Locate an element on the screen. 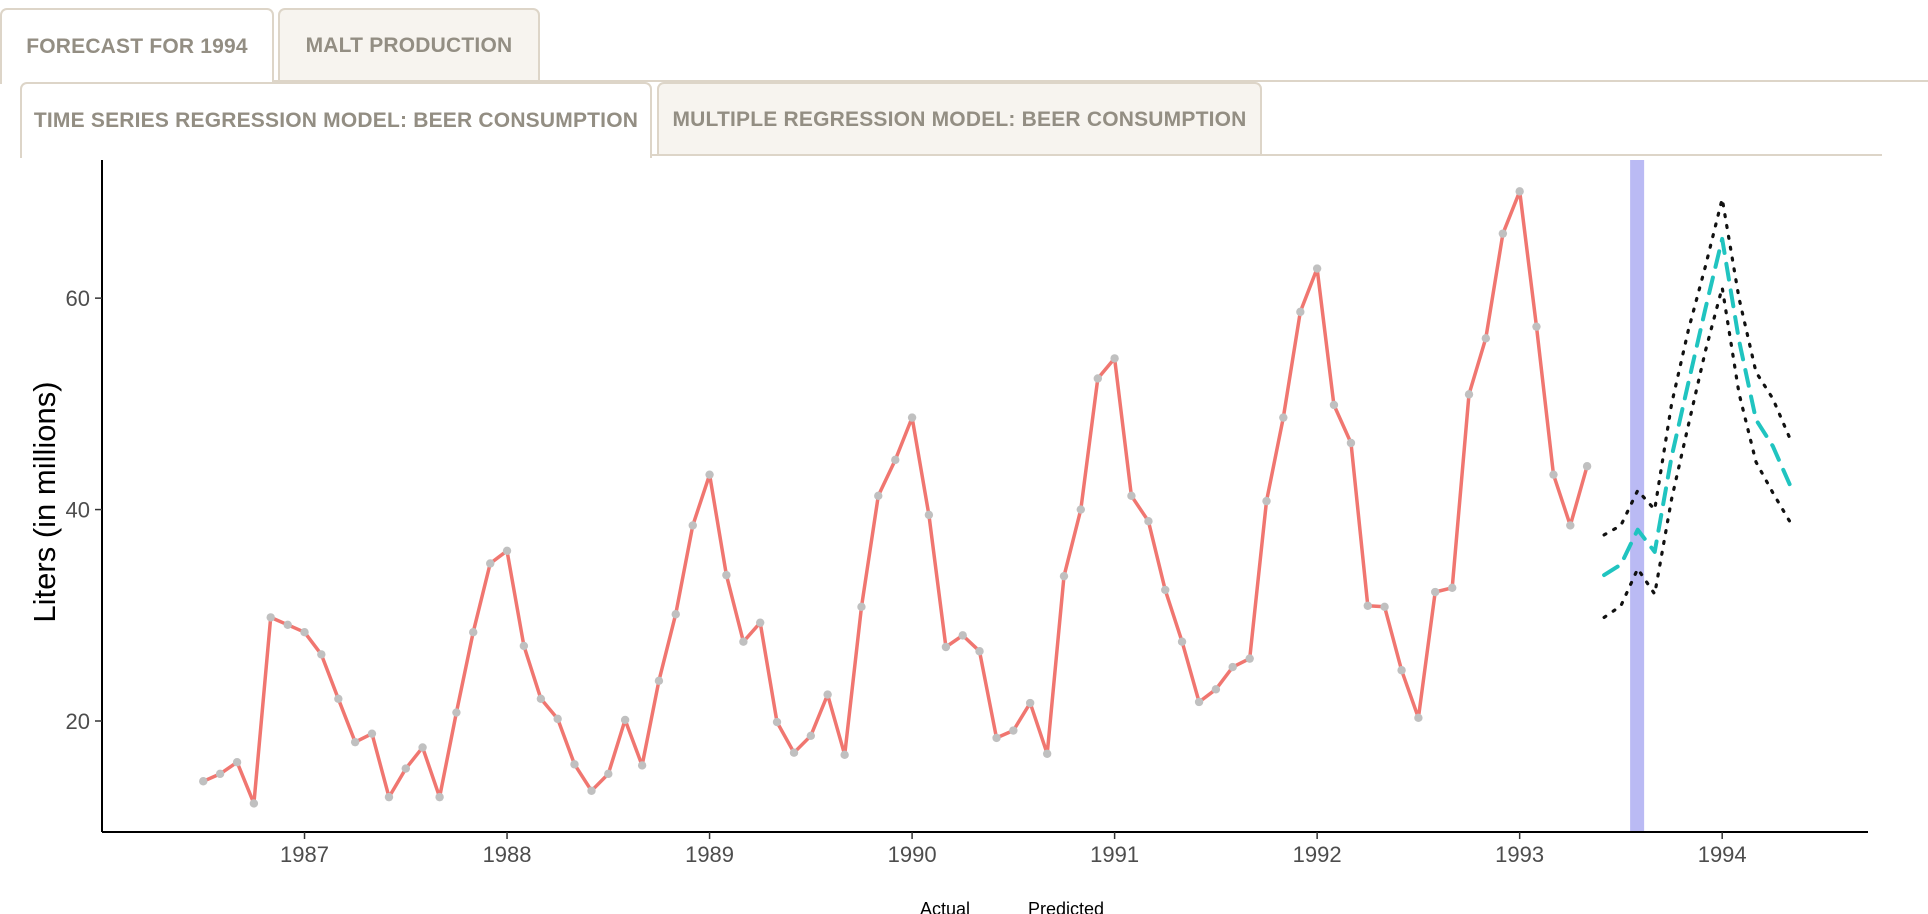 The width and height of the screenshot is (1928, 914). x-tick-label-1988: 1988 is located at coordinates (507, 854).